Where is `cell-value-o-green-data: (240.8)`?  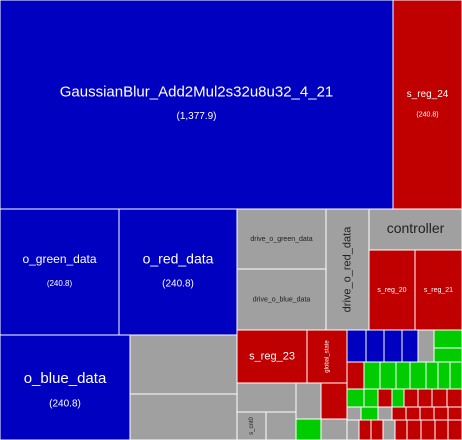 cell-value-o-green-data: (240.8) is located at coordinates (60, 283).